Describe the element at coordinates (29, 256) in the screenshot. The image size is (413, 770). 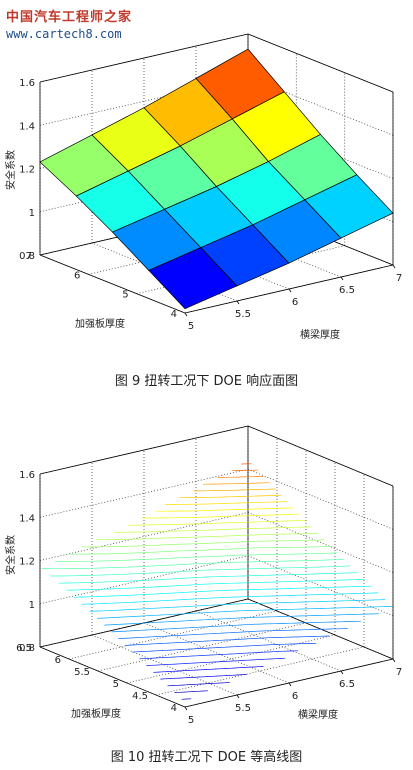
I see `y-tick-label: 7` at that location.